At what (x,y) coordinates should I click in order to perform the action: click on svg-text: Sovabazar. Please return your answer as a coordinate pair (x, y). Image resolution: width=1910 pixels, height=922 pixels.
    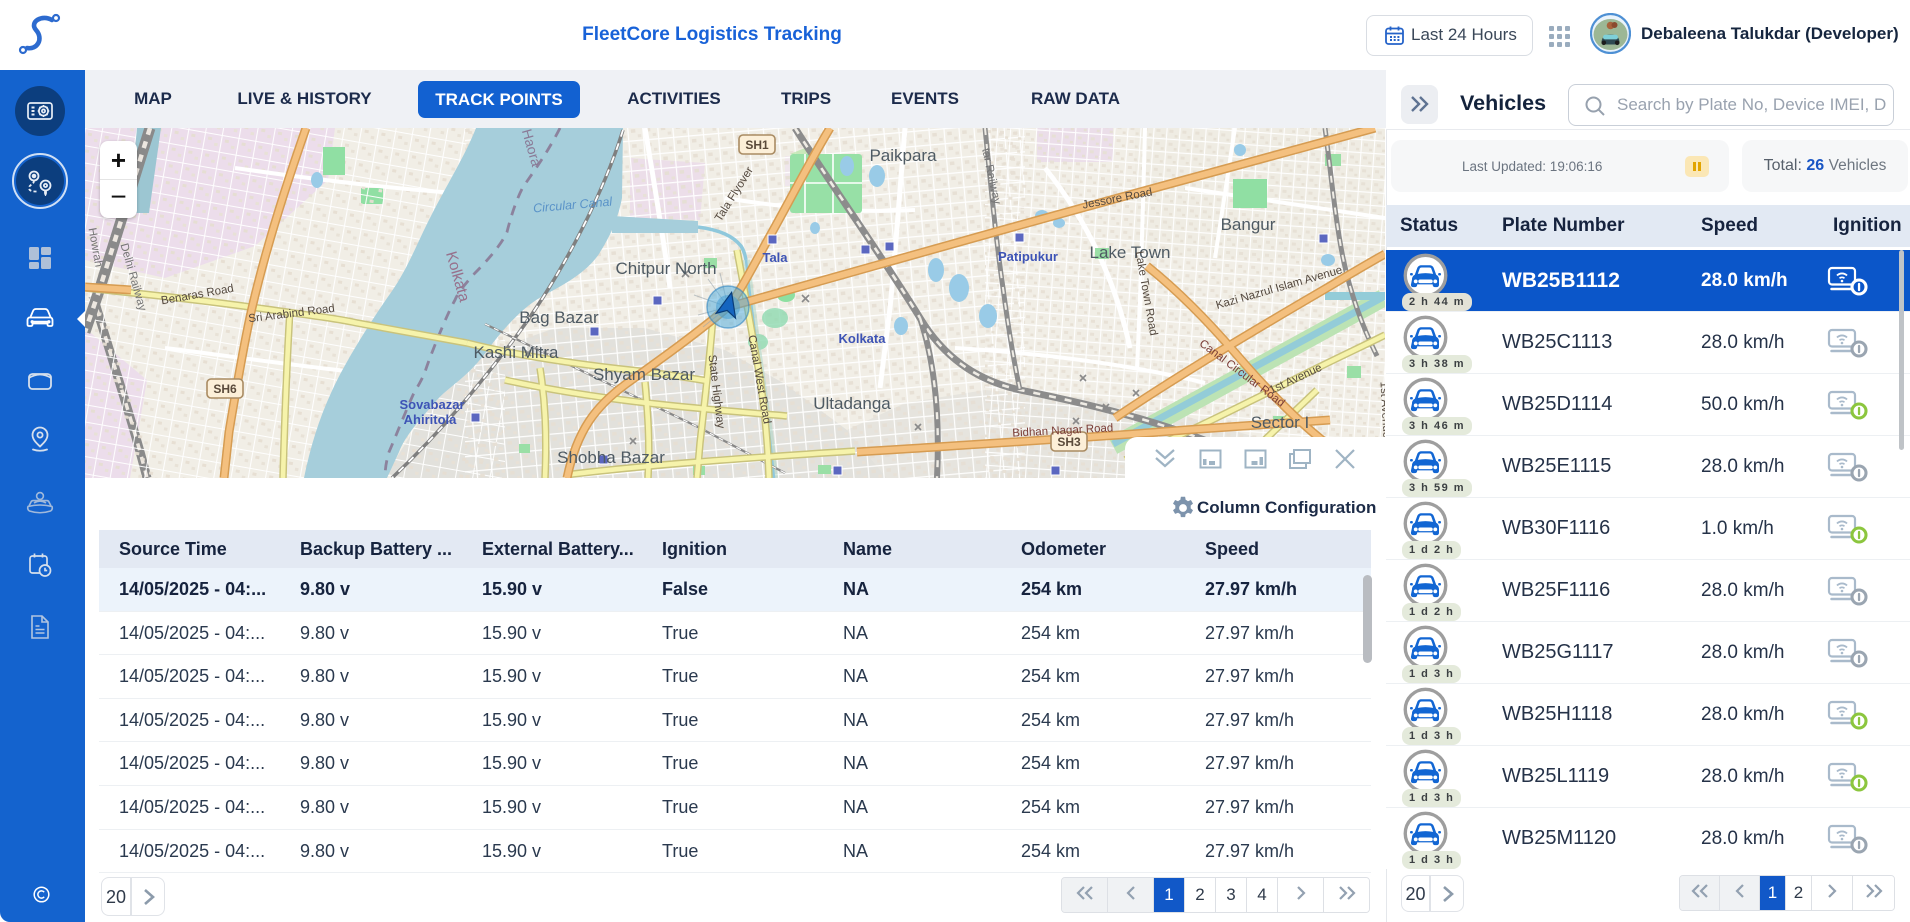
    Looking at the image, I should click on (431, 404).